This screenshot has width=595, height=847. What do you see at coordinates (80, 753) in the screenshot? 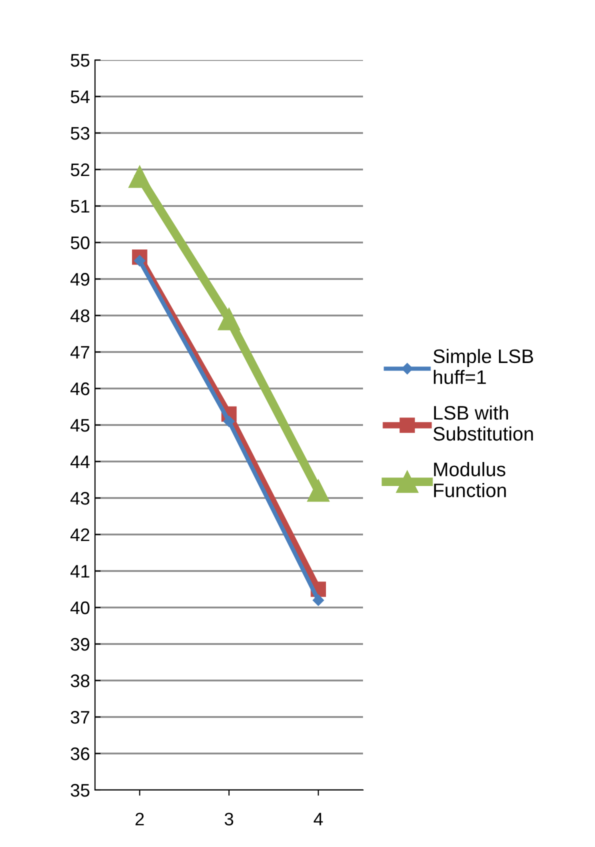
I see `y-tick-label: 36` at bounding box center [80, 753].